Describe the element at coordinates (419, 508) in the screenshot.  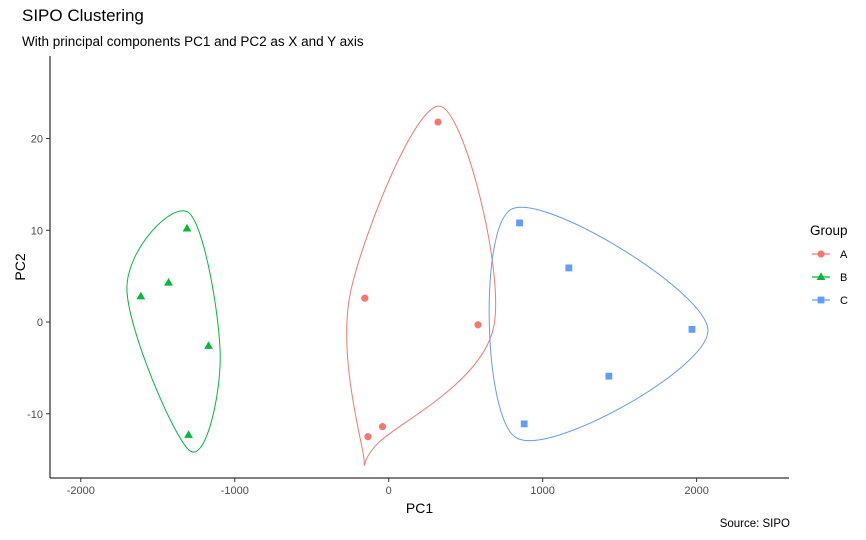
I see `x-axis-title: PC1` at that location.